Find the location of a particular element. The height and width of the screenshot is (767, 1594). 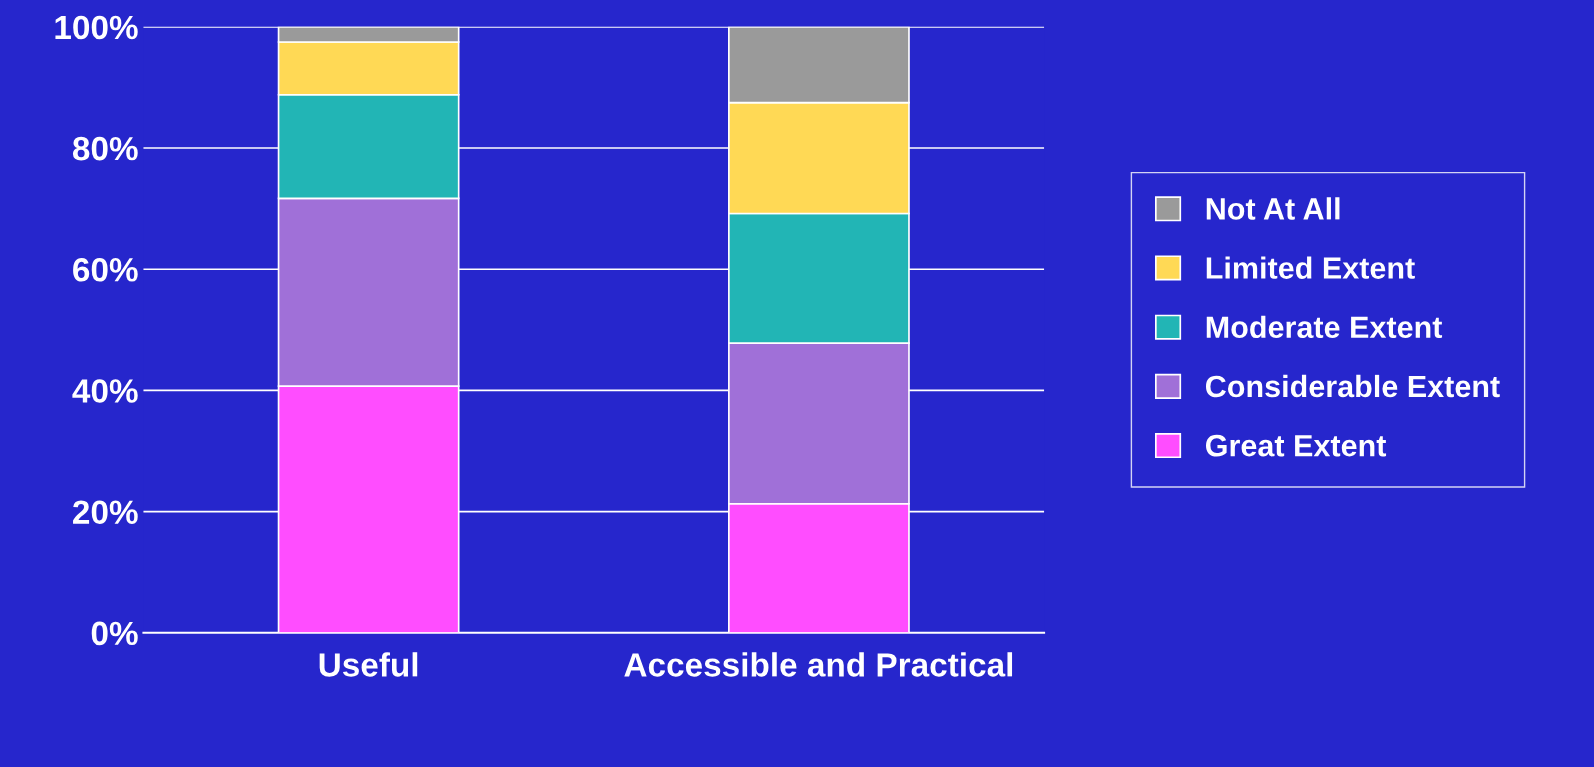

y-tick-label: 100% is located at coordinates (96, 27).